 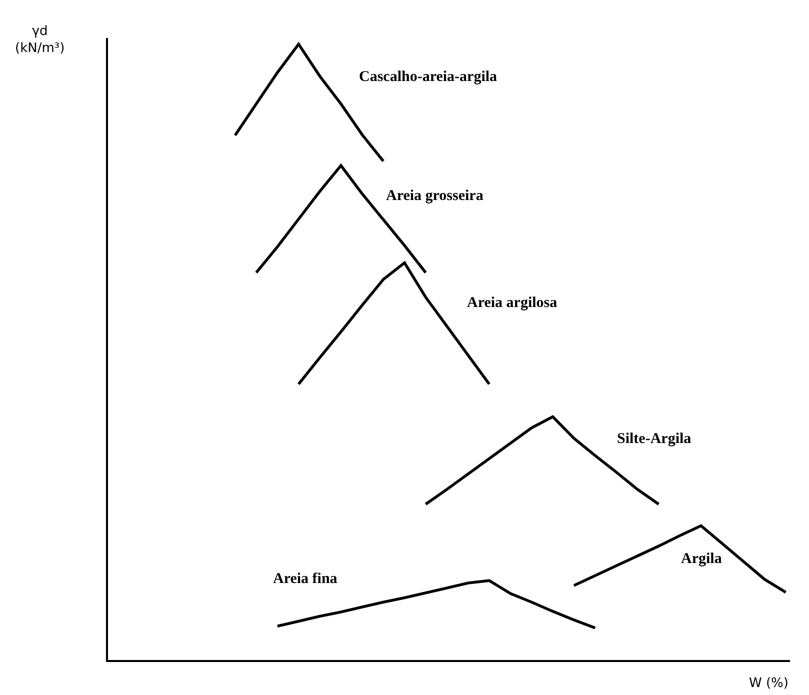 What do you see at coordinates (435, 196) in the screenshot?
I see `series-label: Areia grosseira` at bounding box center [435, 196].